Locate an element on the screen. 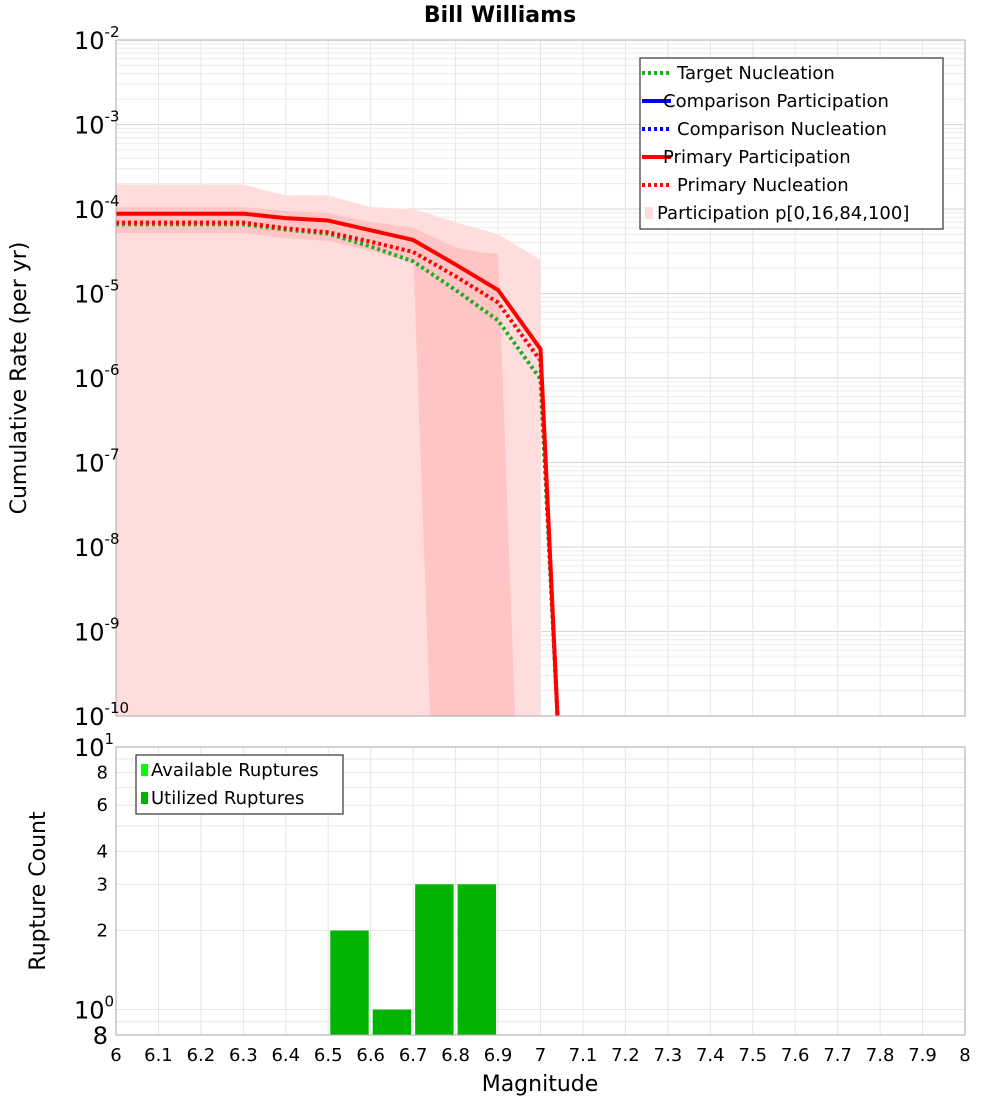 The height and width of the screenshot is (1100, 1000). rate-y-axis-title: Cumulative Rate (per yr) is located at coordinates (19, 378).